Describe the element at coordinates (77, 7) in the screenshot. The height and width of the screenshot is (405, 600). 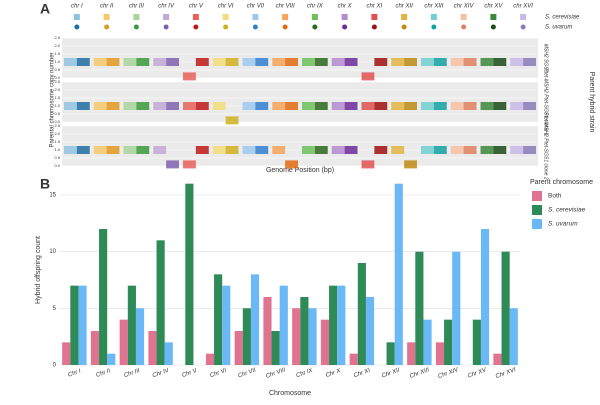
I see `chromosome-label: chr I` at that location.